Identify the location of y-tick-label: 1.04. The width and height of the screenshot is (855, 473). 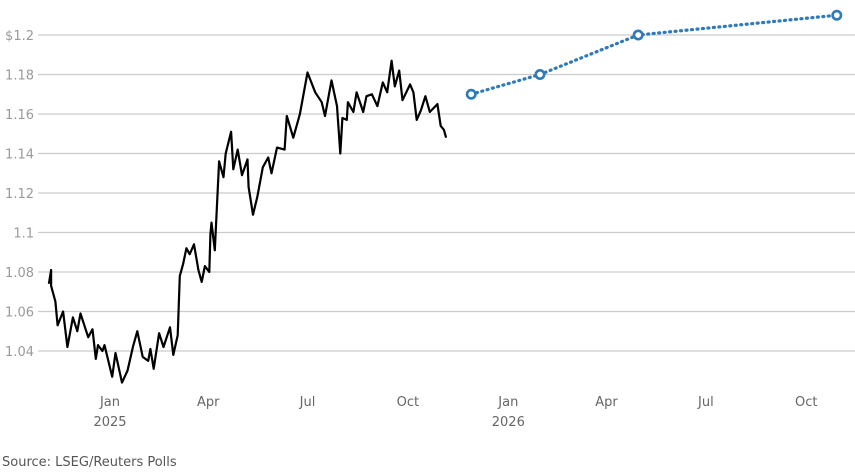
(19, 352).